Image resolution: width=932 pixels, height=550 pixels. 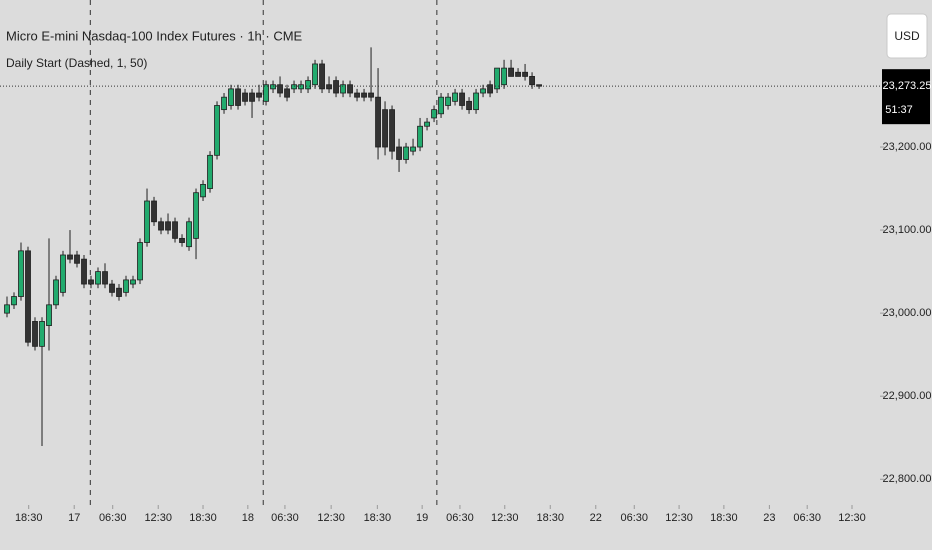 What do you see at coordinates (907, 479) in the screenshot?
I see `y-tick-label: 22,800.00` at bounding box center [907, 479].